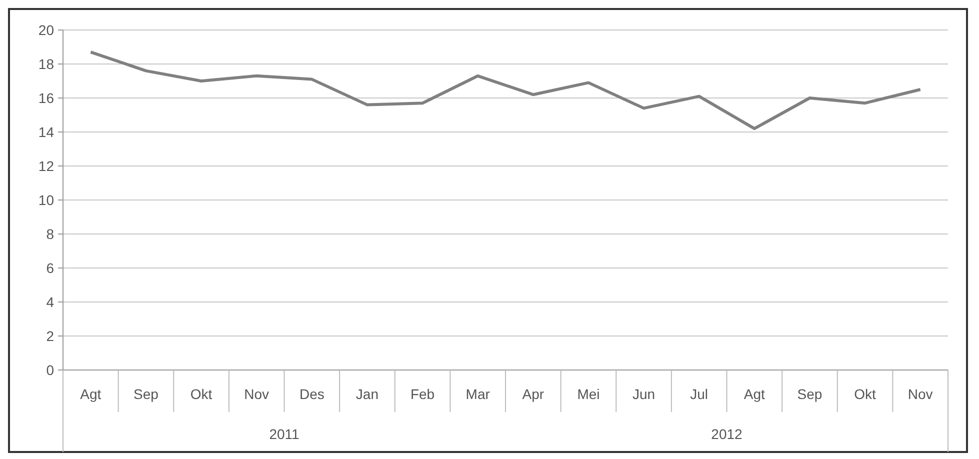 The width and height of the screenshot is (979, 459). I want to click on x-tick-label: Jan, so click(367, 394).